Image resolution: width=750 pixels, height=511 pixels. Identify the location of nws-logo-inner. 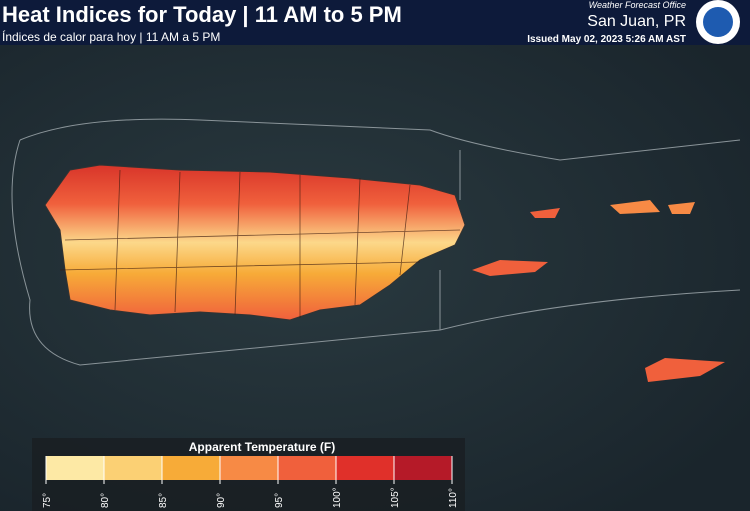
(718, 22).